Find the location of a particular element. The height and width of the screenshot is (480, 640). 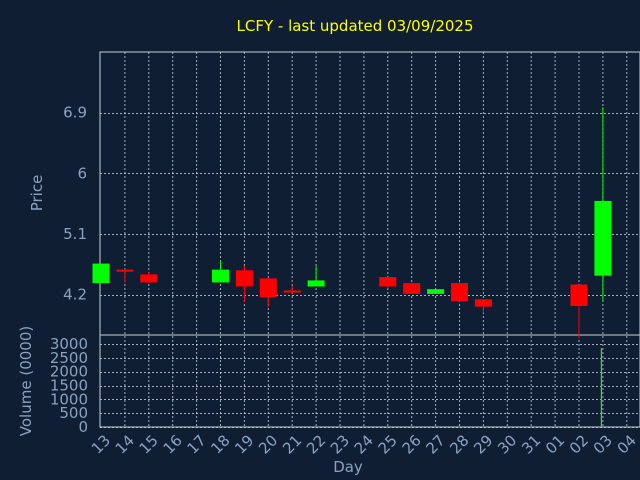

volume-tick-label: 1000 is located at coordinates (69, 399).